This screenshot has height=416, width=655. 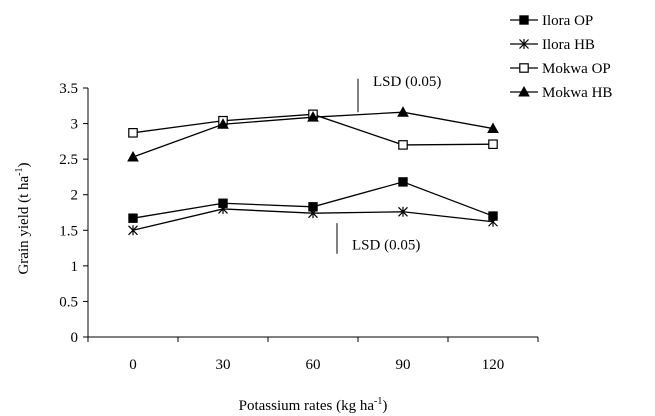 What do you see at coordinates (68, 89) in the screenshot?
I see `y-tick-label: 3.5` at bounding box center [68, 89].